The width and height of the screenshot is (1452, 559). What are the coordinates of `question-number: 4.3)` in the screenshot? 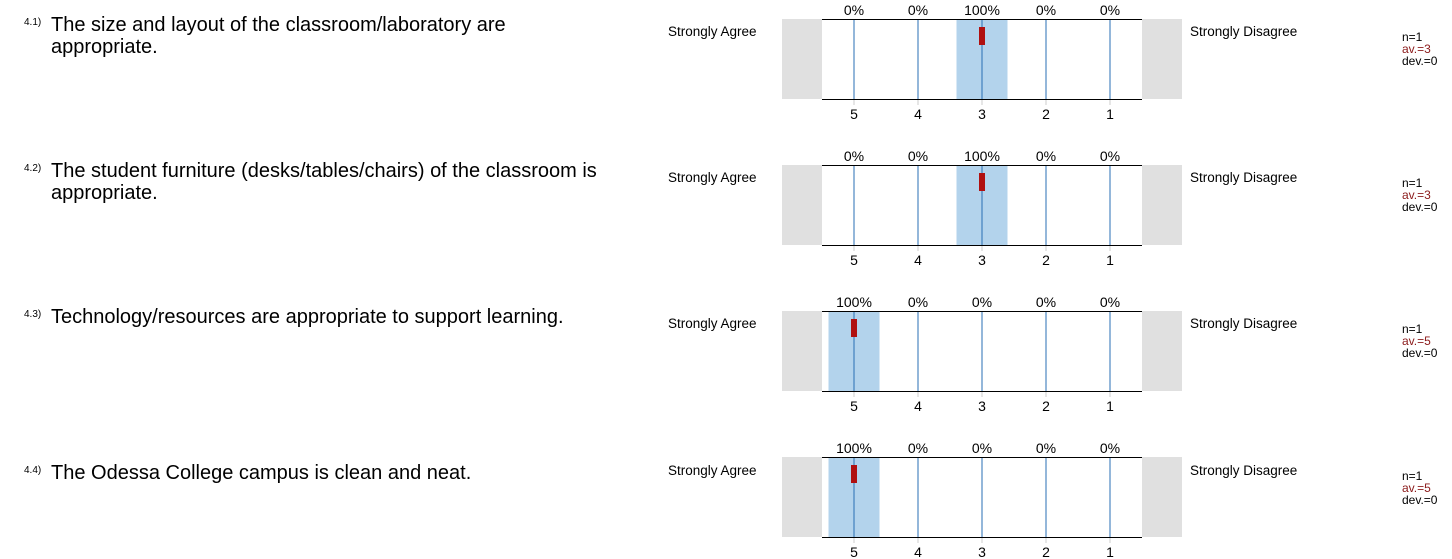 It's located at (33, 314).